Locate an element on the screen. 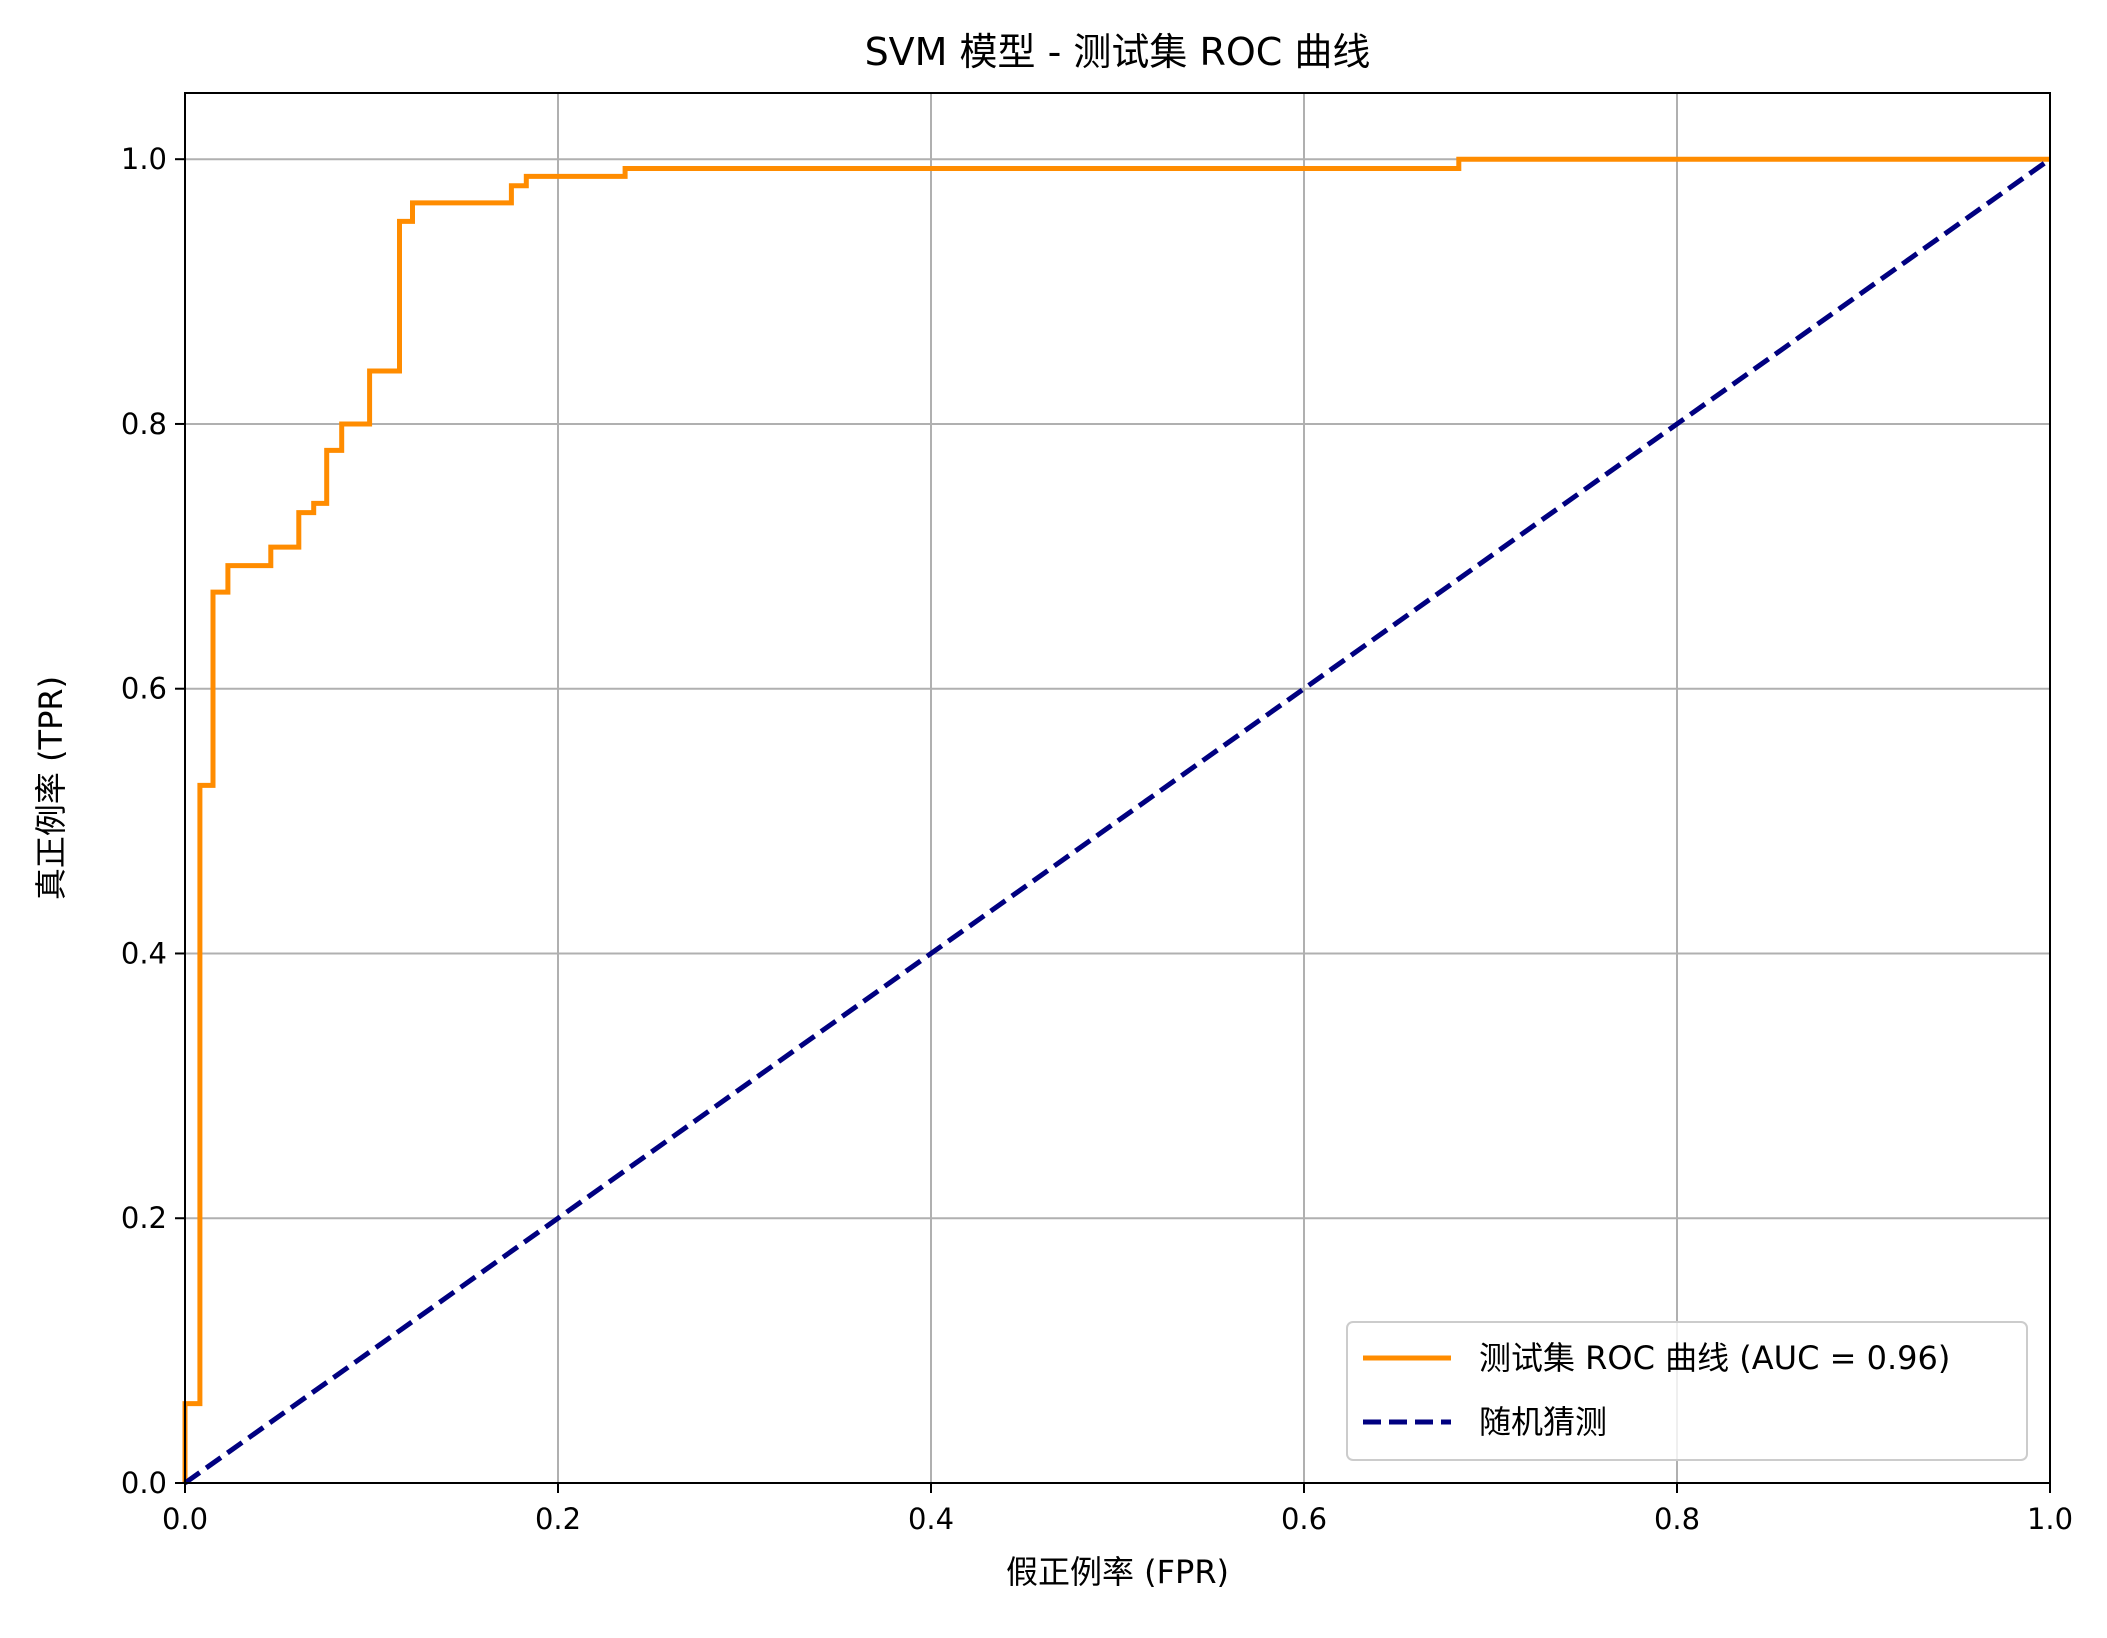  x-tick-label: 0.2 is located at coordinates (558, 1519).